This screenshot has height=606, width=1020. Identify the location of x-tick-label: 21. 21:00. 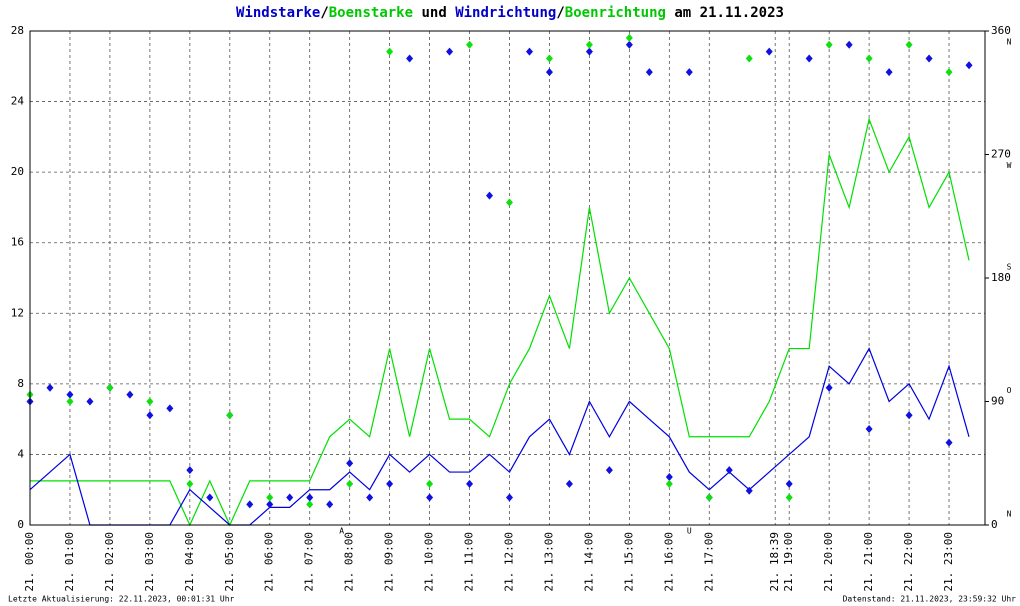
(868, 562).